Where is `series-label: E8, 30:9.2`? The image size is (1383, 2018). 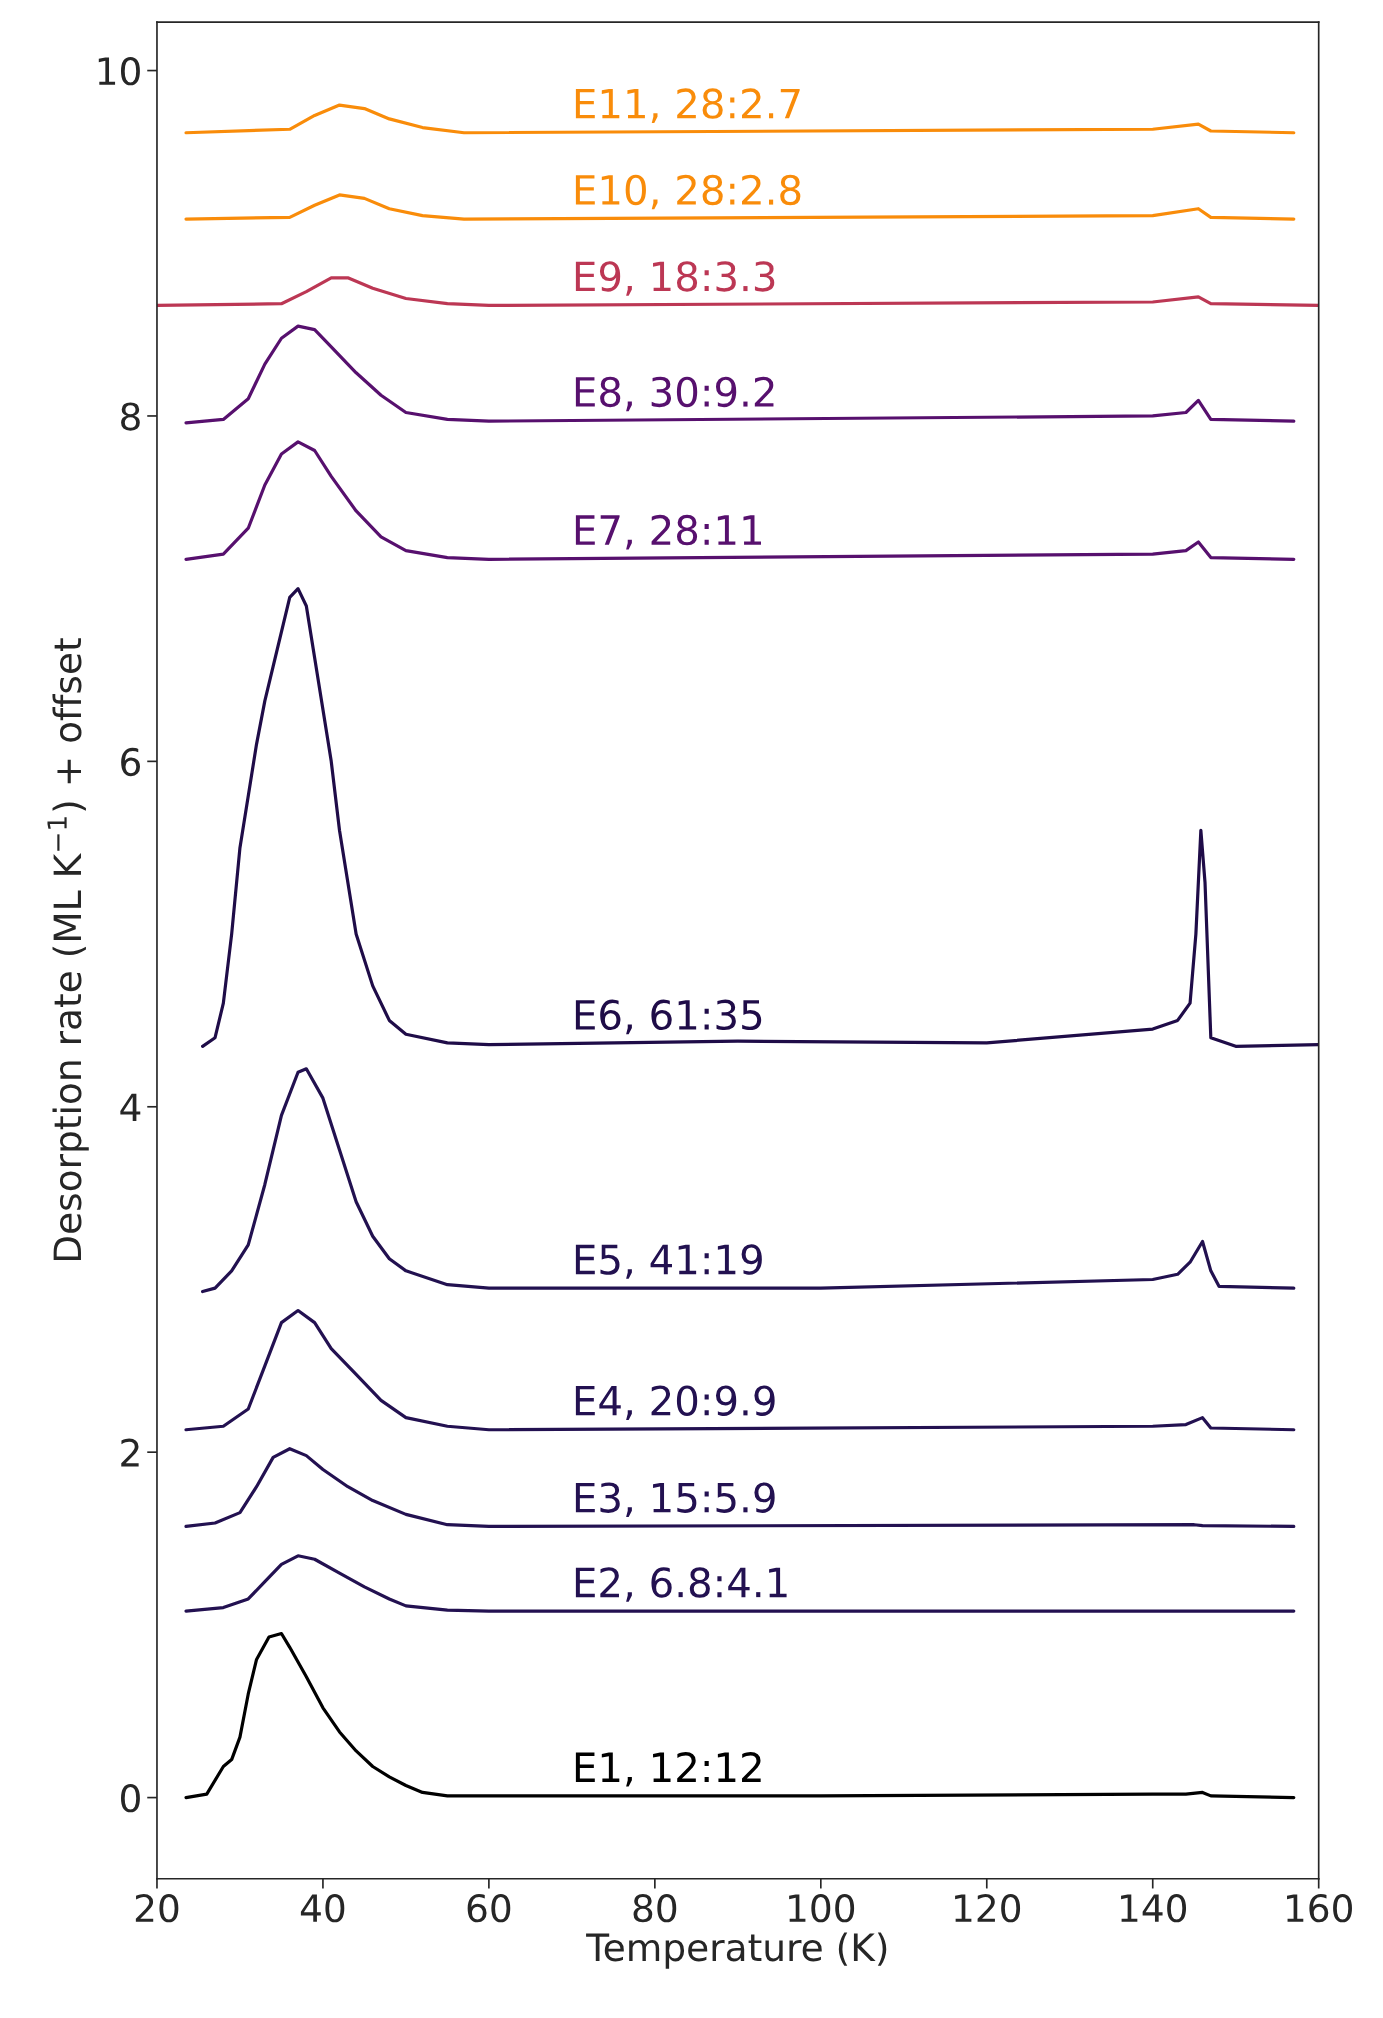
series-label: E8, 30:9.2 is located at coordinates (674, 394).